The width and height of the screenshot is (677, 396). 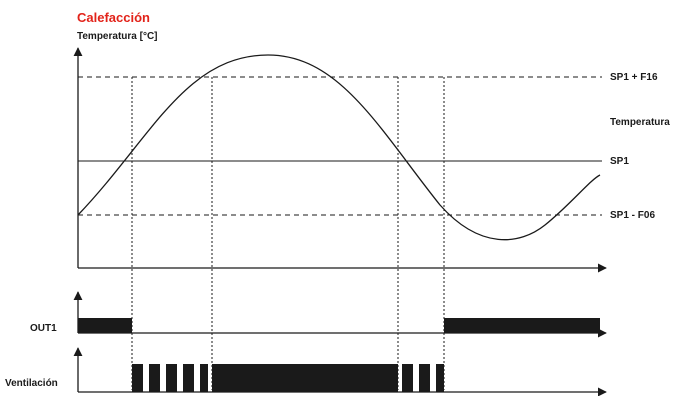 I want to click on ventilation-pulses, so click(x=288, y=378).